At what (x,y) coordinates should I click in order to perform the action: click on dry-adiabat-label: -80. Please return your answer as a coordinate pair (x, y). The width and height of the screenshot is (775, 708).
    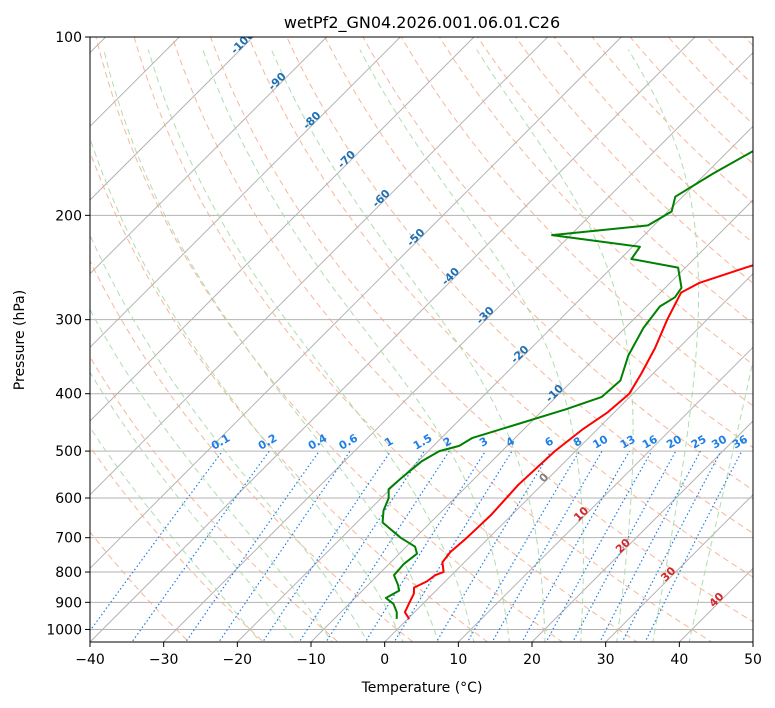
    Looking at the image, I should click on (311, 120).